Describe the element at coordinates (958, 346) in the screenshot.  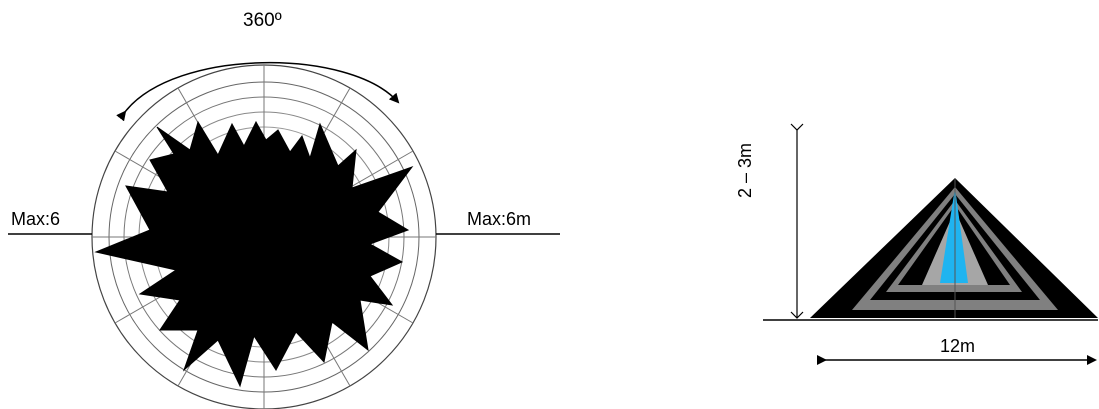
I see `width-label: 12m` at that location.